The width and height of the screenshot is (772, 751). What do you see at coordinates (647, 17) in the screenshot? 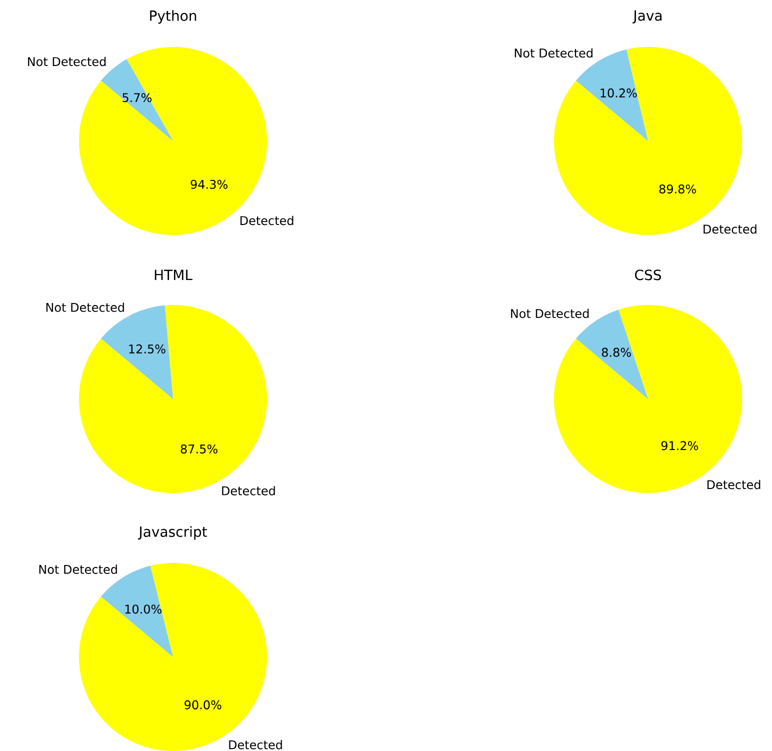
I see `chart-title: Java` at bounding box center [647, 17].